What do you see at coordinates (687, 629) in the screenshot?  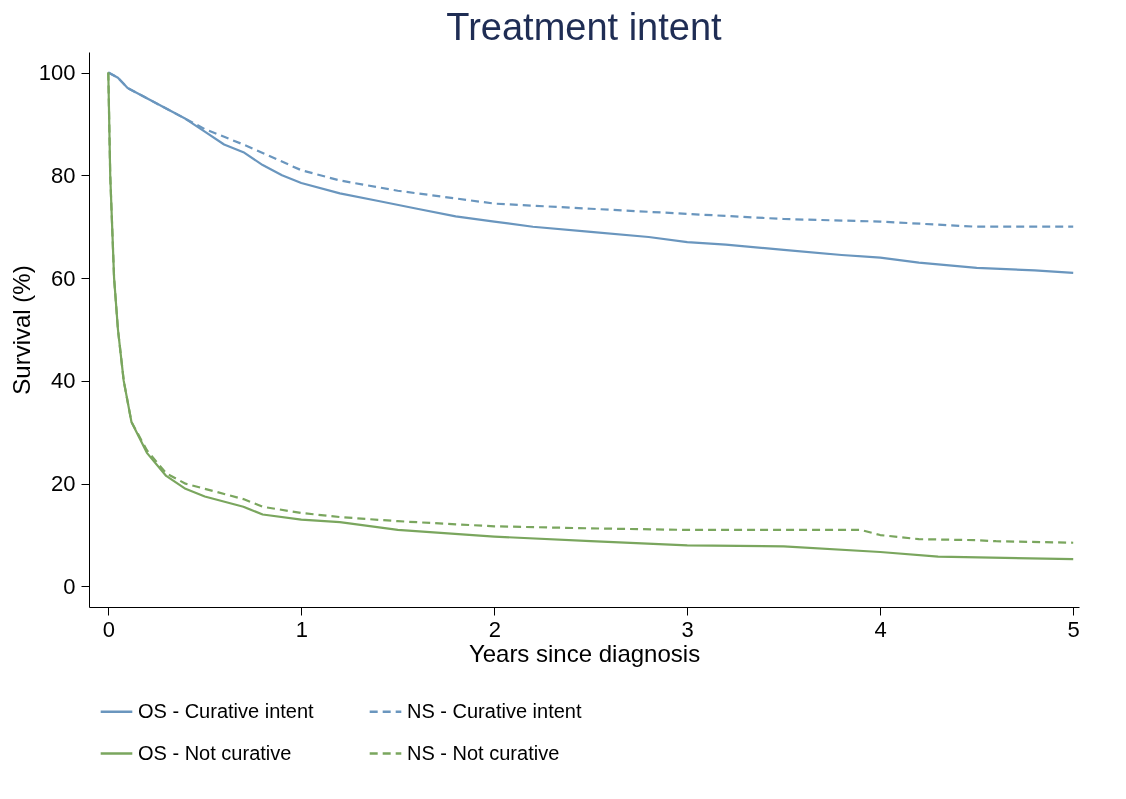 I see `x-tick-label: 3` at bounding box center [687, 629].